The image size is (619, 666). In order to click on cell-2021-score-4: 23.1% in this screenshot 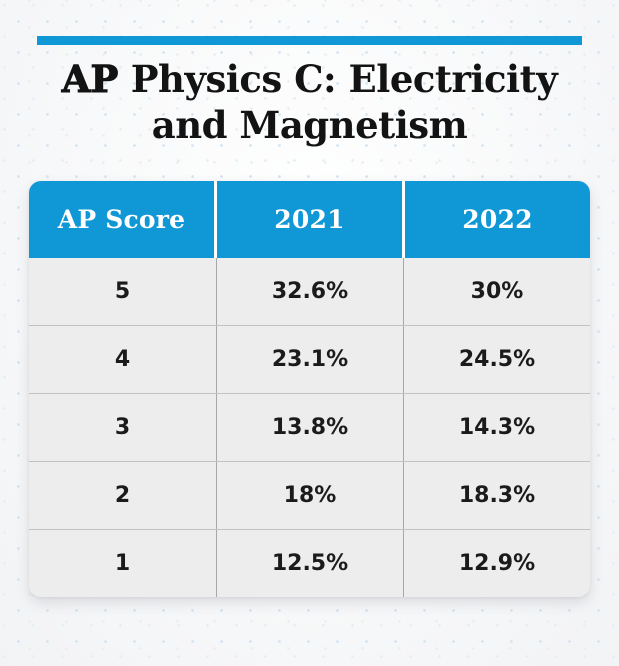, I will do `click(309, 359)`.